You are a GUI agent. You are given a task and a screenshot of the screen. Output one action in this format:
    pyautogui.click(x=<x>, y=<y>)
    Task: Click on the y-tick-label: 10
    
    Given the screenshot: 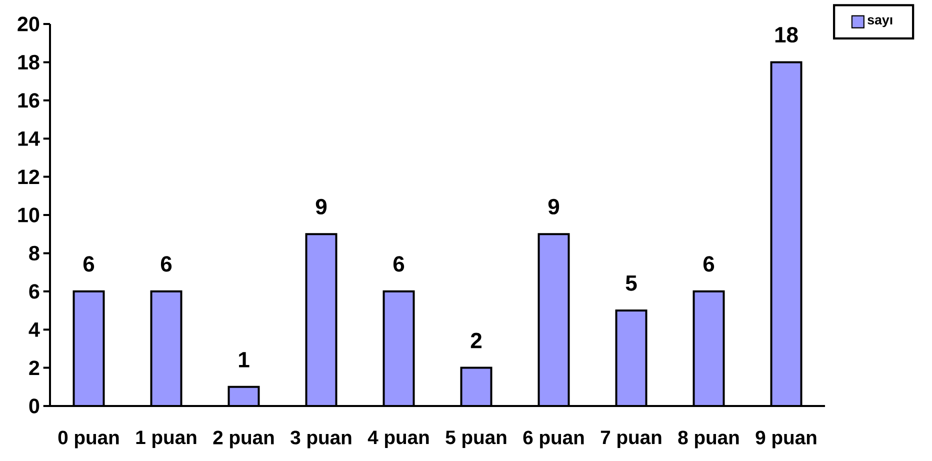 What is the action you would take?
    pyautogui.click(x=29, y=215)
    